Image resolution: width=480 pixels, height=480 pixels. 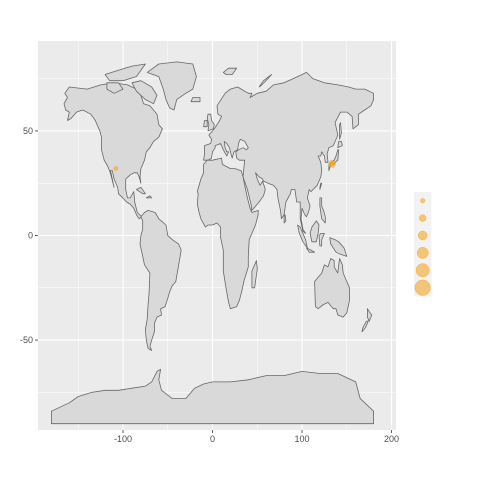 What do you see at coordinates (225, 165) in the screenshot?
I see `points-layer` at bounding box center [225, 165].